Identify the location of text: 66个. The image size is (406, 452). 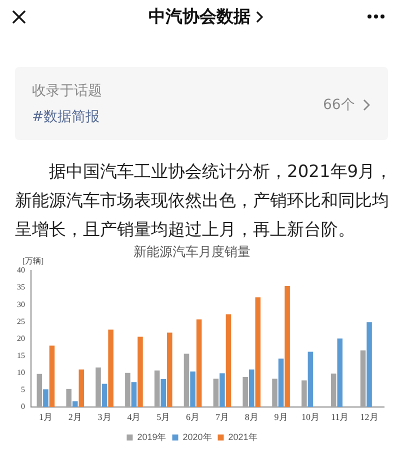
(339, 105).